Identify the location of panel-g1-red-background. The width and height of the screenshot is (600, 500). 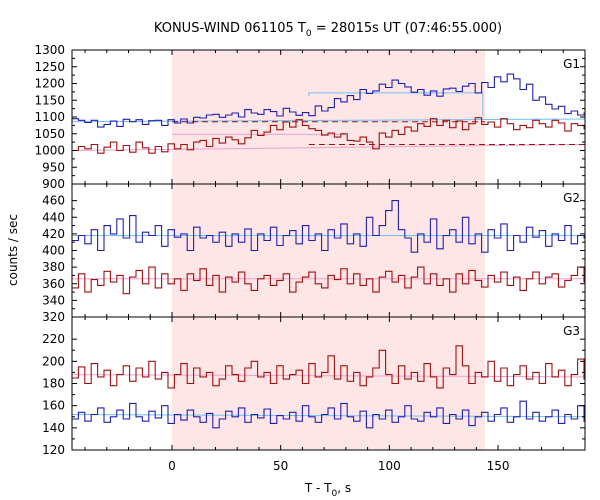
(328, 147).